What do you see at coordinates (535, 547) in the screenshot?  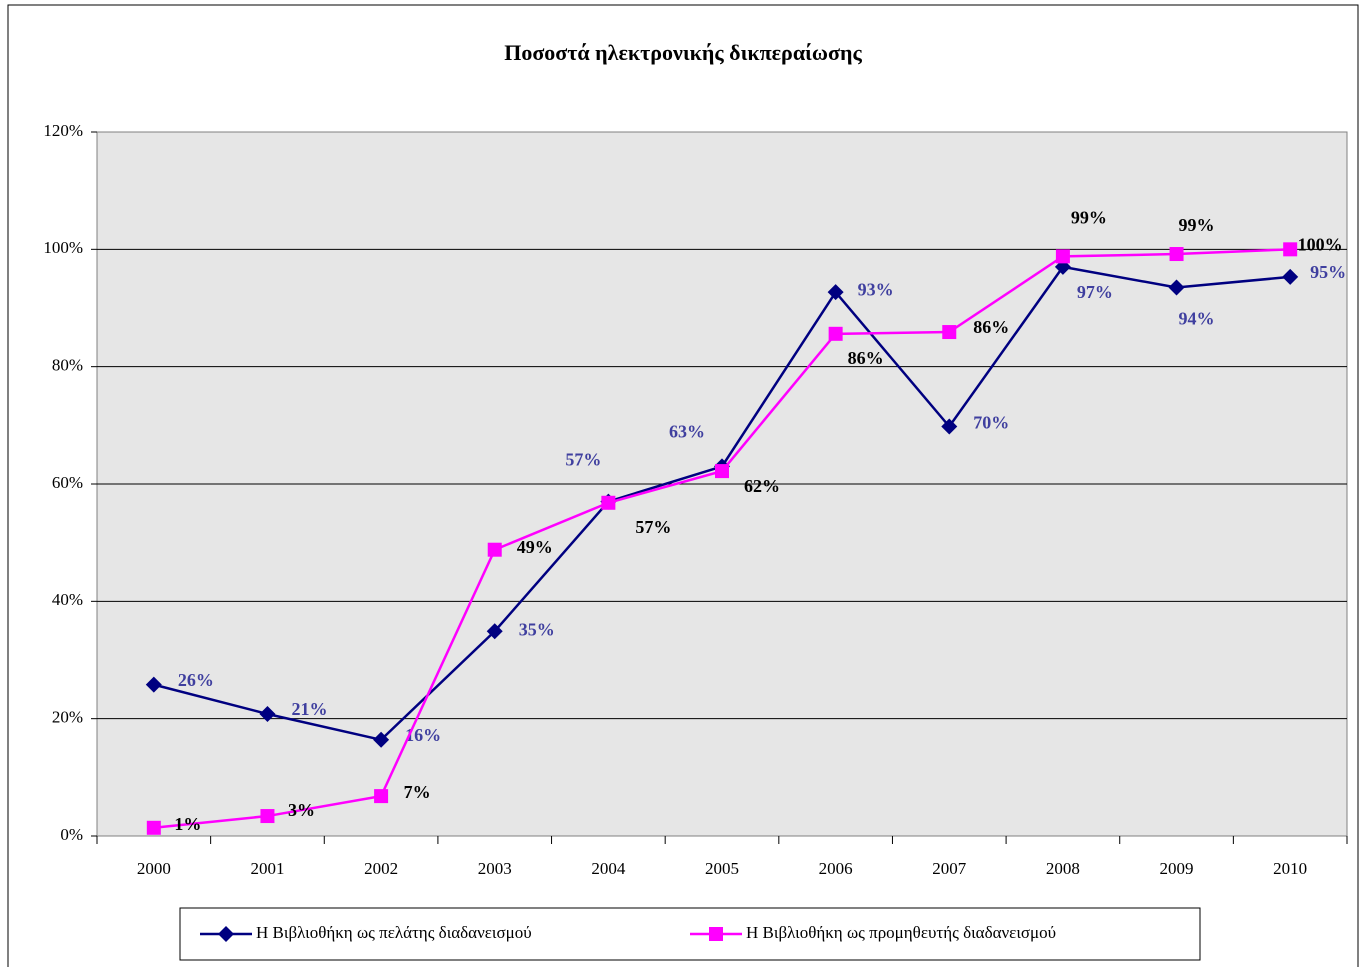 I see `data-label: 49%` at bounding box center [535, 547].